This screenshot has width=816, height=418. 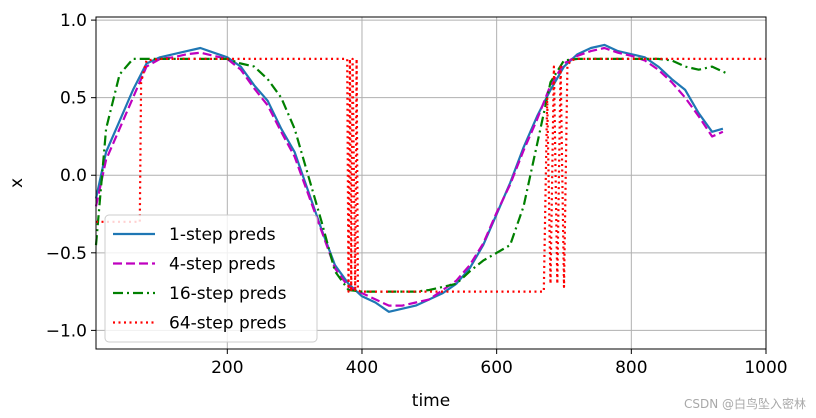 I want to click on x-axis-label: time, so click(x=431, y=401).